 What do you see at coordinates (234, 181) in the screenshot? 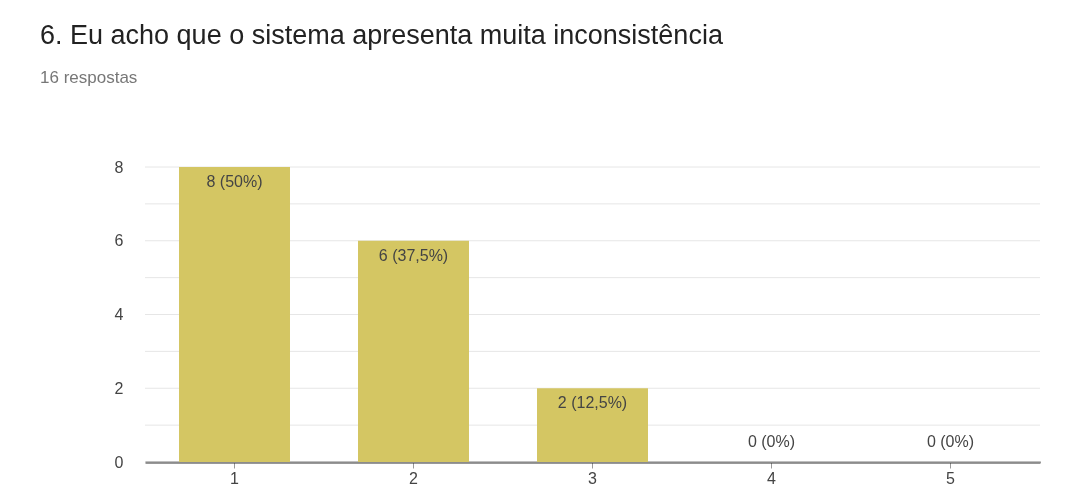
I see `data-label: 8 (50%)` at bounding box center [234, 181].